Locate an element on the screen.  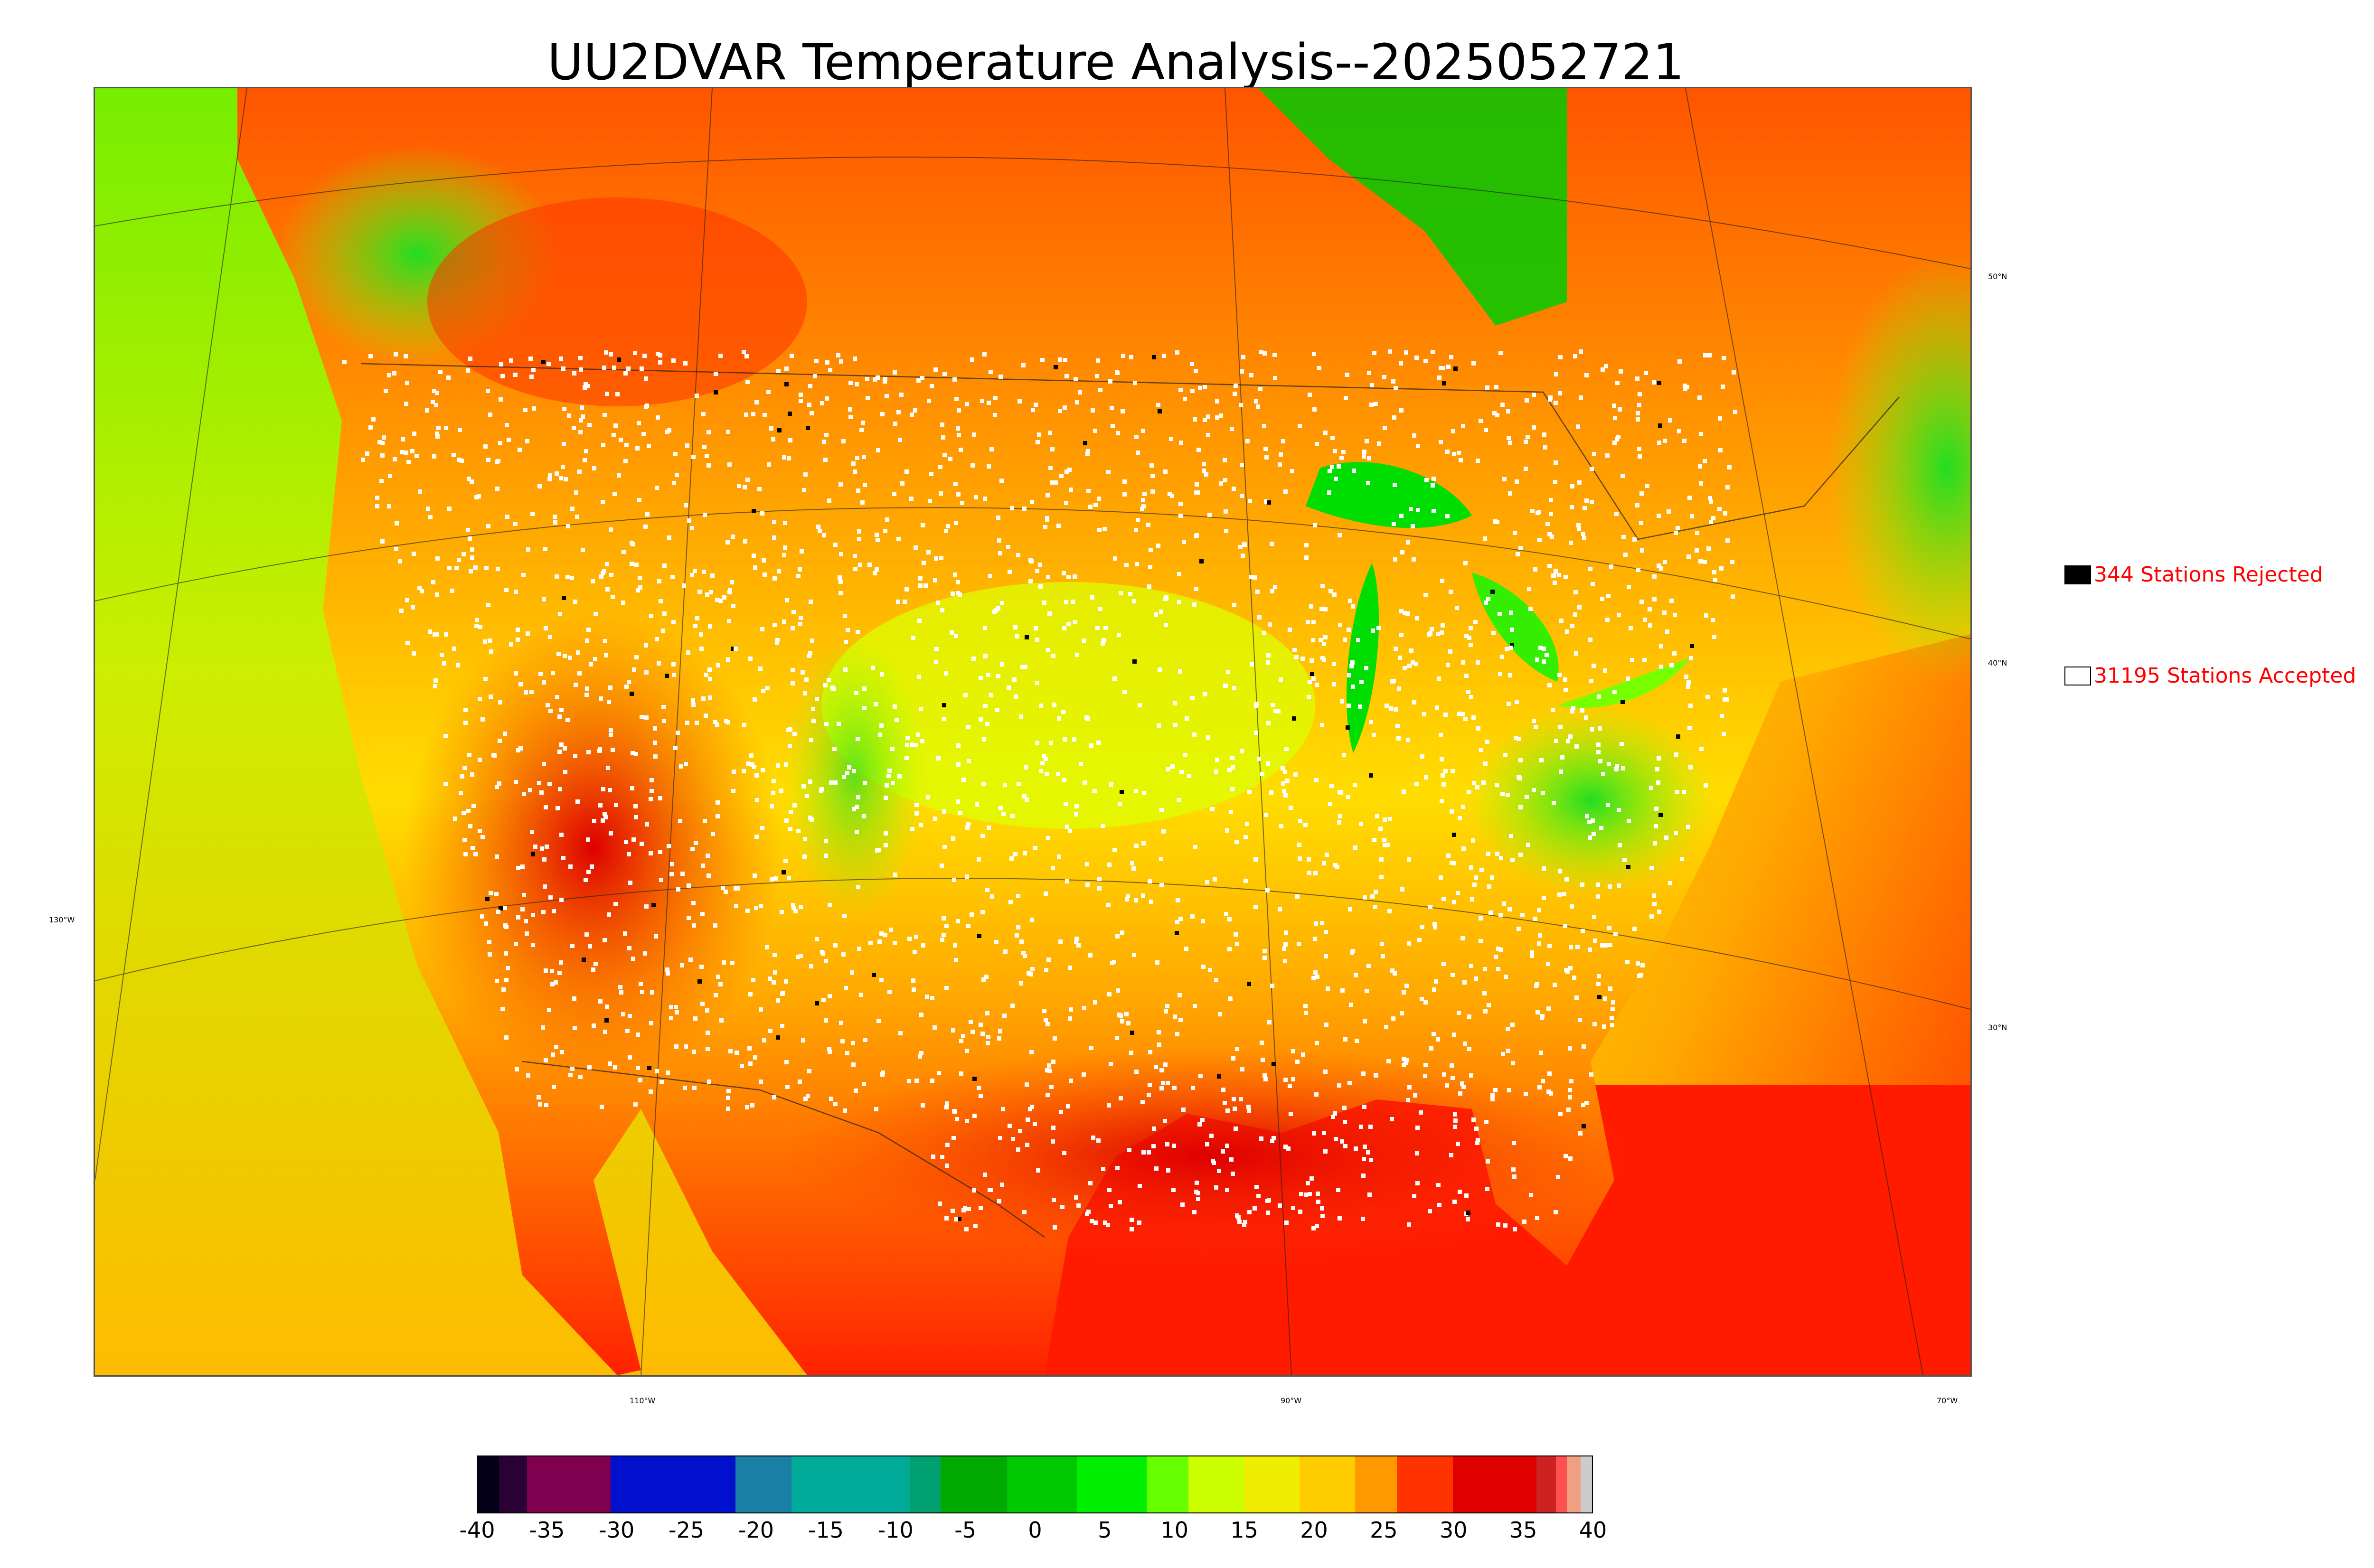
colorbar-tick-label: -40 is located at coordinates (477, 1530).